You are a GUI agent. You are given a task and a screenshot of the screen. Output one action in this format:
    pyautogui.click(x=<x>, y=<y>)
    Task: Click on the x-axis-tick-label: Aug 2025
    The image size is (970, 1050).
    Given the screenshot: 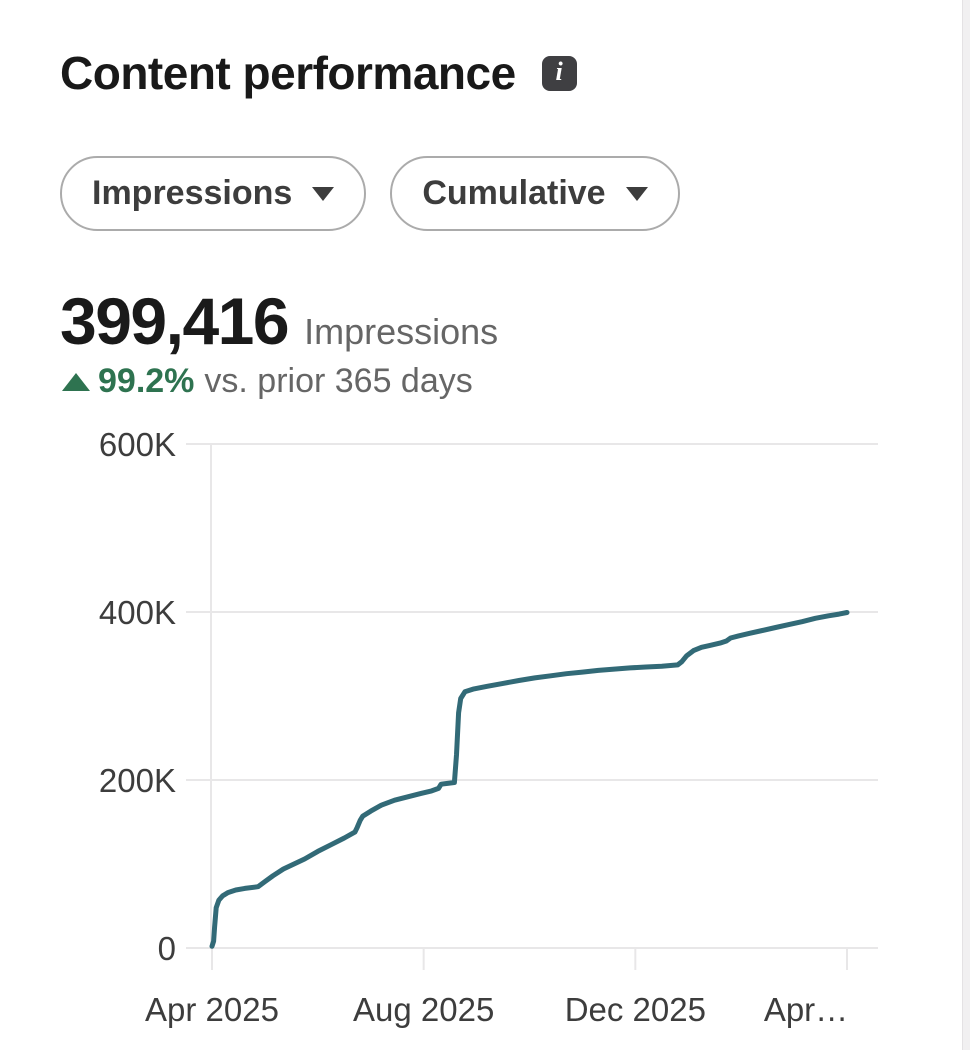 What is the action you would take?
    pyautogui.click(x=423, y=1009)
    